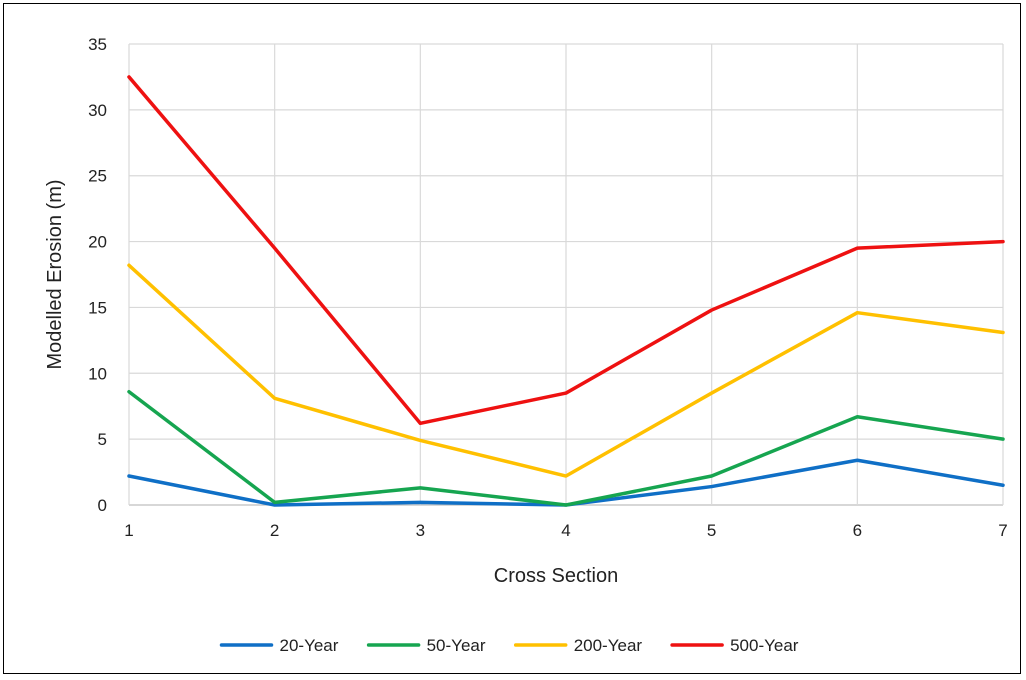 The image size is (1026, 680). Describe the element at coordinates (97, 307) in the screenshot. I see `y-tick-label: 15` at that location.